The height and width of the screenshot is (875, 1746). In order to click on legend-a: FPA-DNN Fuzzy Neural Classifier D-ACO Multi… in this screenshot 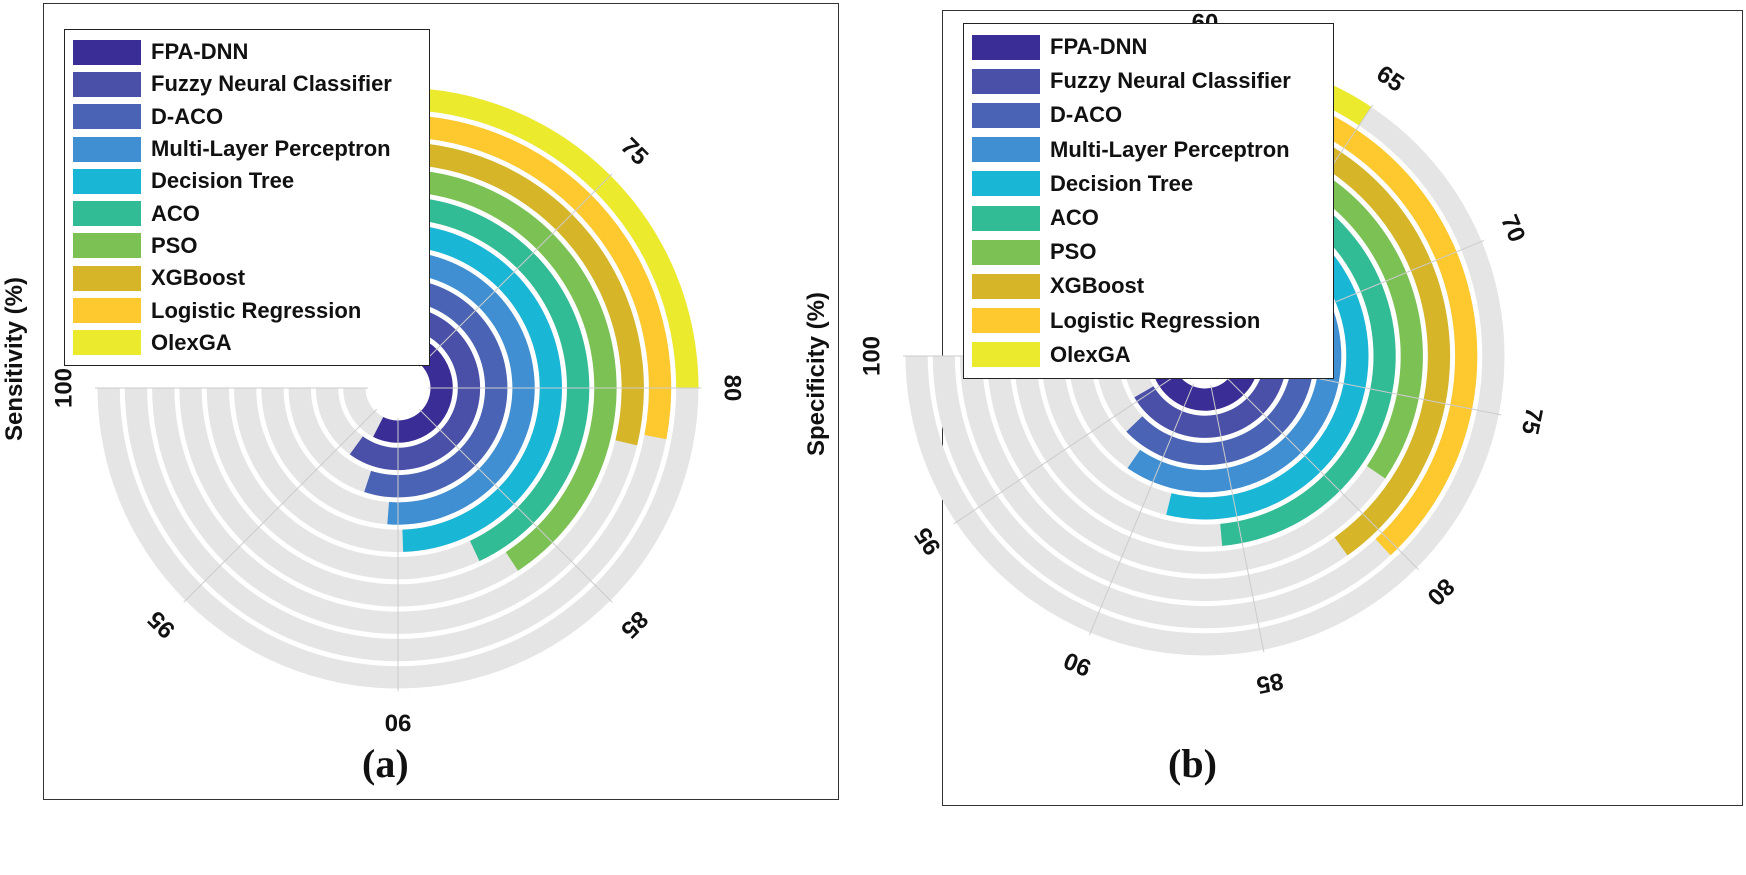, I will do `click(247, 197)`.